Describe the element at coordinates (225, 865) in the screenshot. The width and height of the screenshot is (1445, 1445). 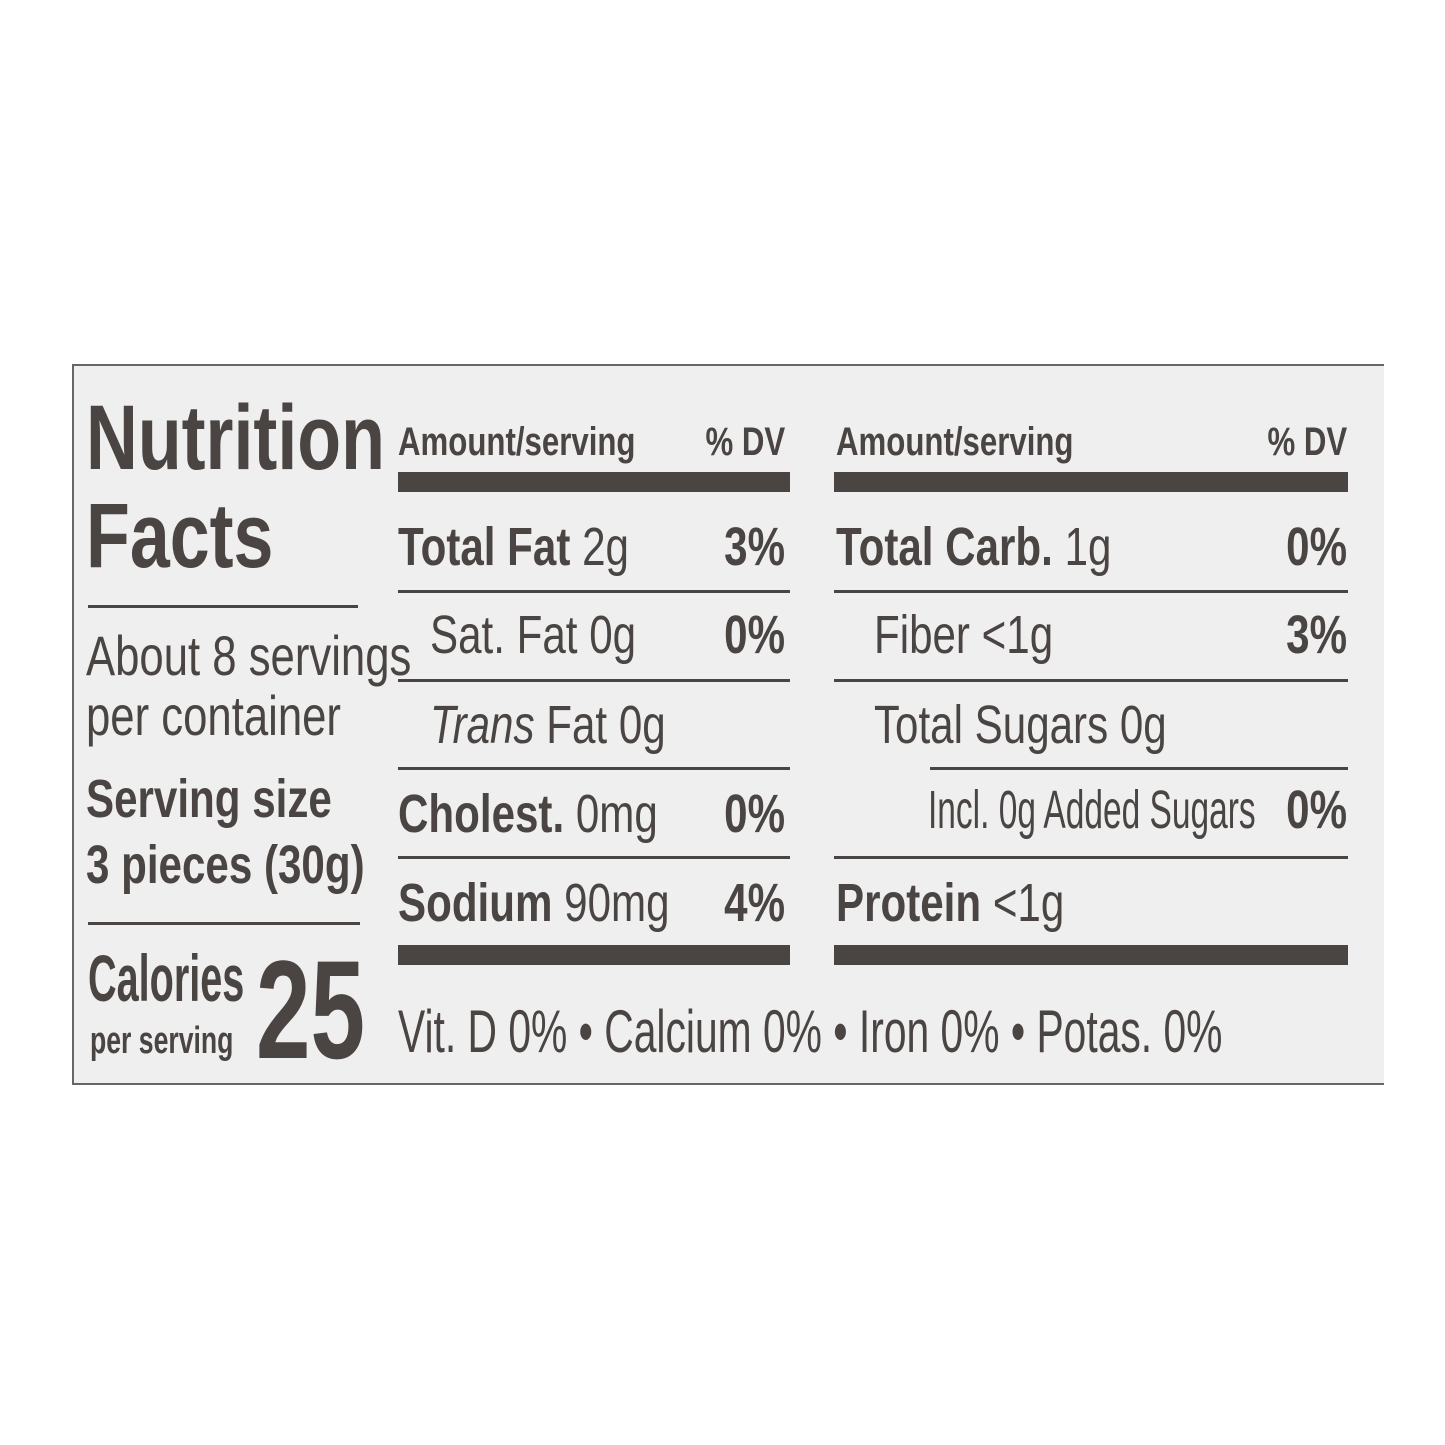
I see `serving-size-value: 3 pieces (30g)` at that location.